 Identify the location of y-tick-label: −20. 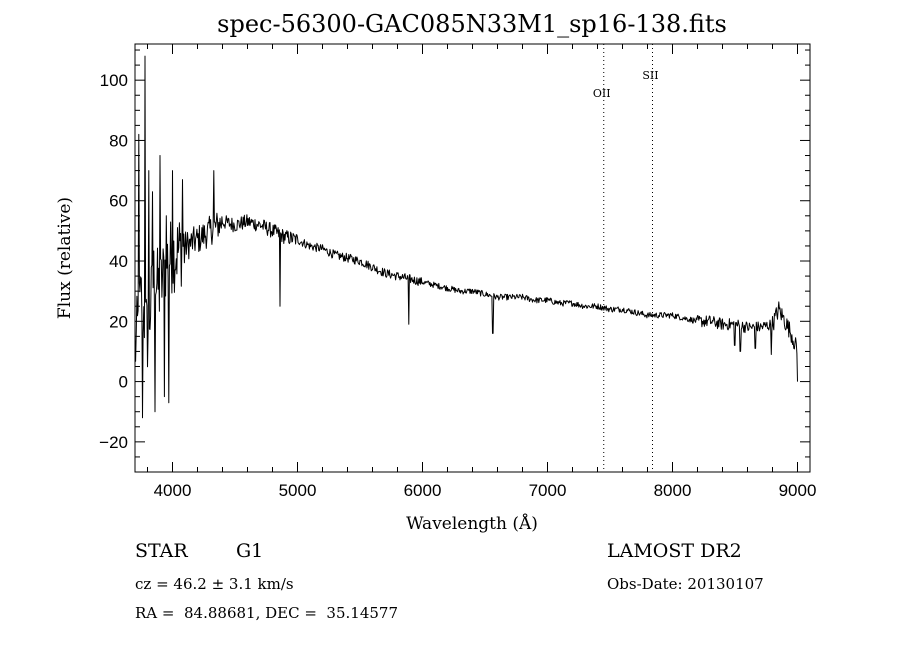
(113, 442).